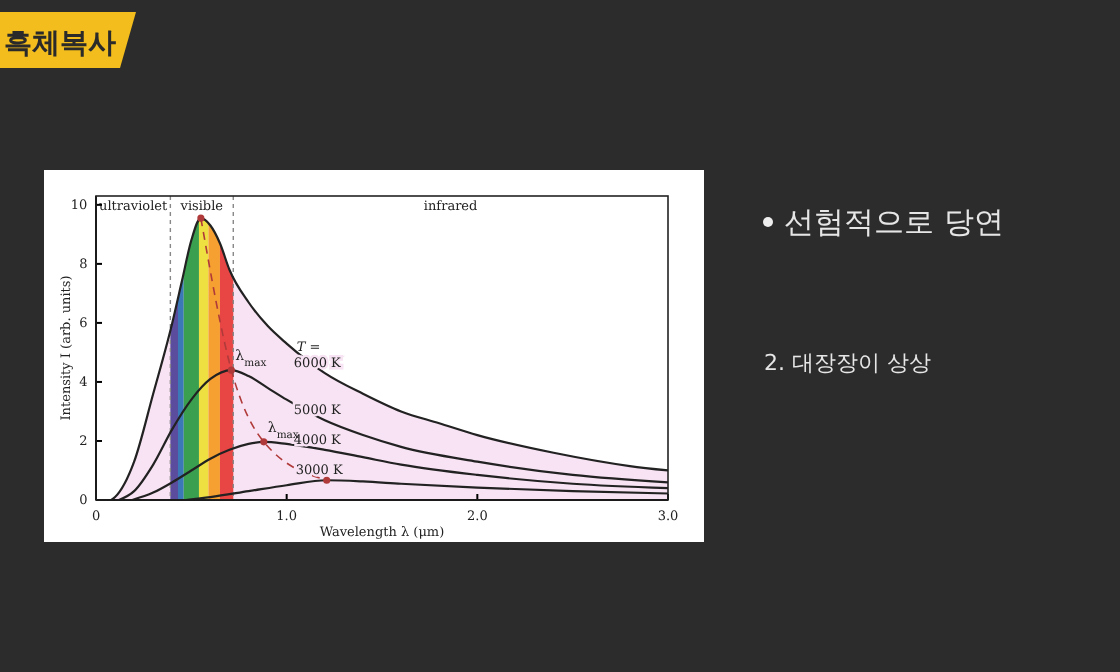  What do you see at coordinates (894, 222) in the screenshot?
I see `text: 선험적으로 당연` at bounding box center [894, 222].